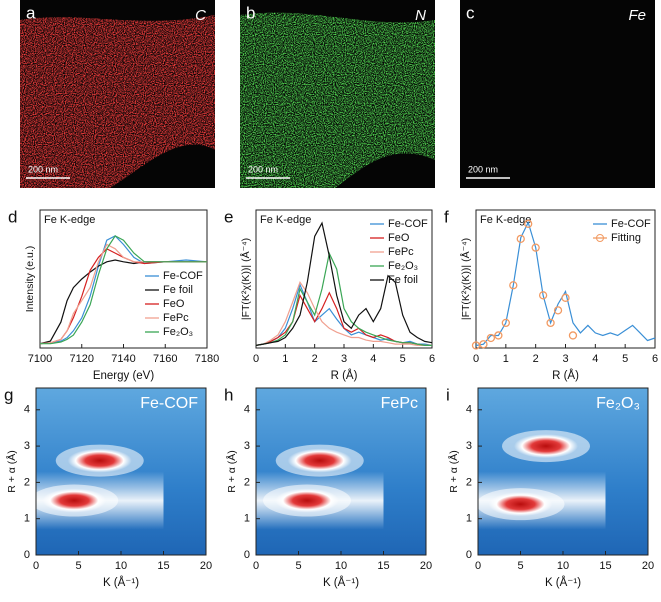 Image resolution: width=661 pixels, height=602 pixels. I want to click on y-axis-label: Intensity (e.u.), so click(30, 279).